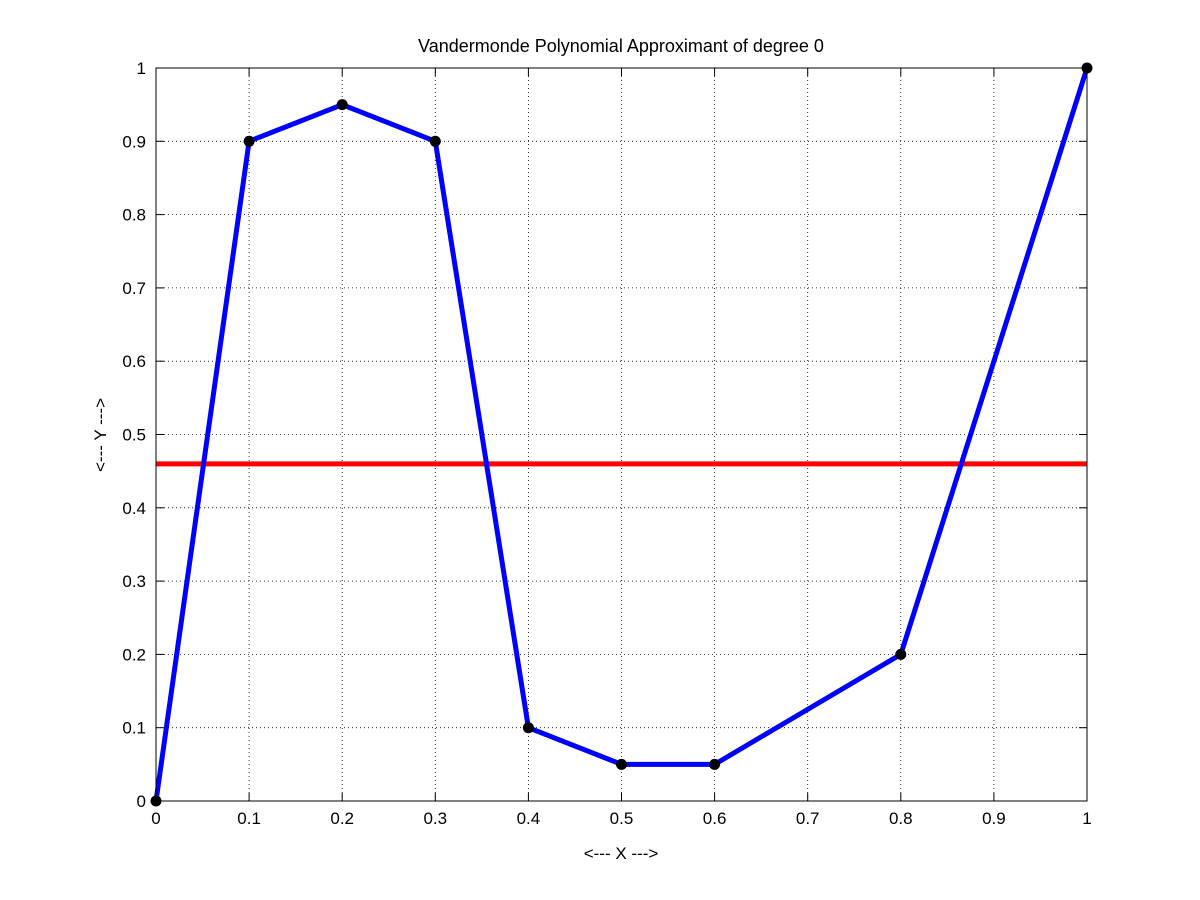 The image size is (1200, 900). What do you see at coordinates (342, 818) in the screenshot?
I see `x-tick-label: 0.2` at bounding box center [342, 818].